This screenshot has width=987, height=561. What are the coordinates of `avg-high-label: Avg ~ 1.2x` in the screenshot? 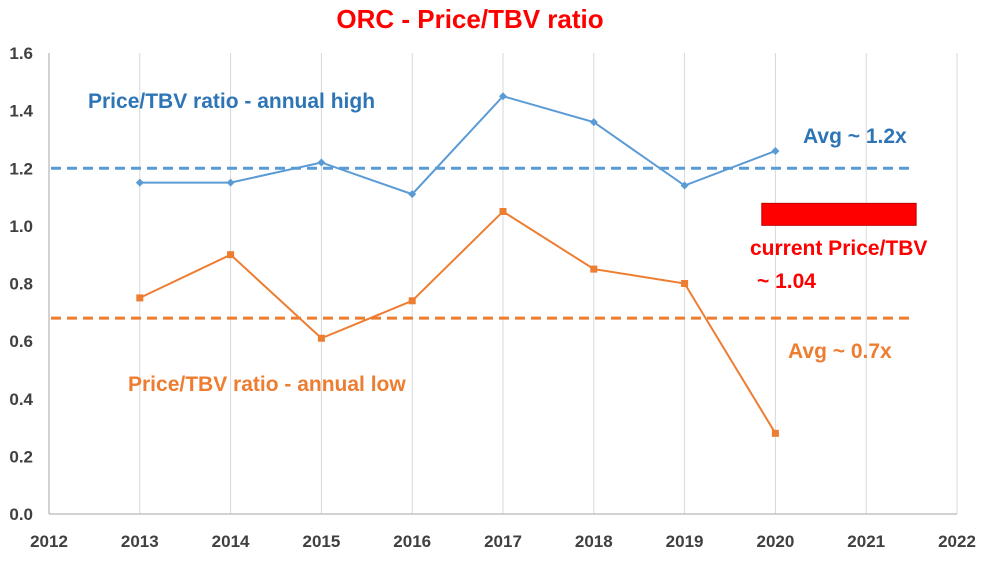 It's located at (855, 136).